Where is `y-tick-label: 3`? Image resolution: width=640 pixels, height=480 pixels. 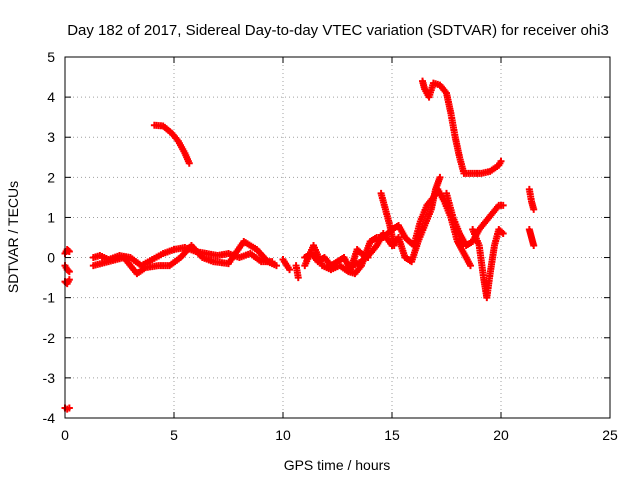
y-tick-label: 3 is located at coordinates (51, 137).